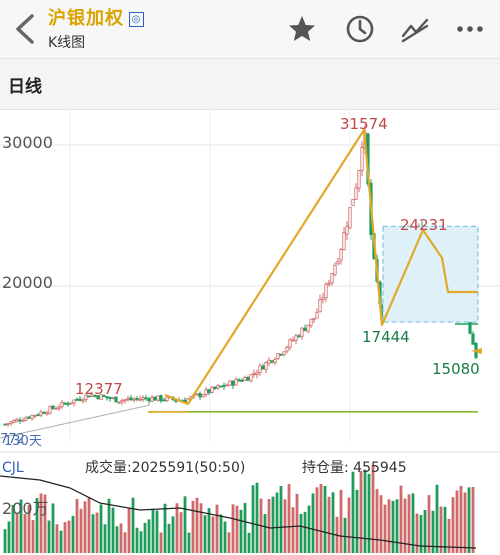  Describe the element at coordinates (25, 87) in the screenshot. I see `tab-daily: 日线` at that location.